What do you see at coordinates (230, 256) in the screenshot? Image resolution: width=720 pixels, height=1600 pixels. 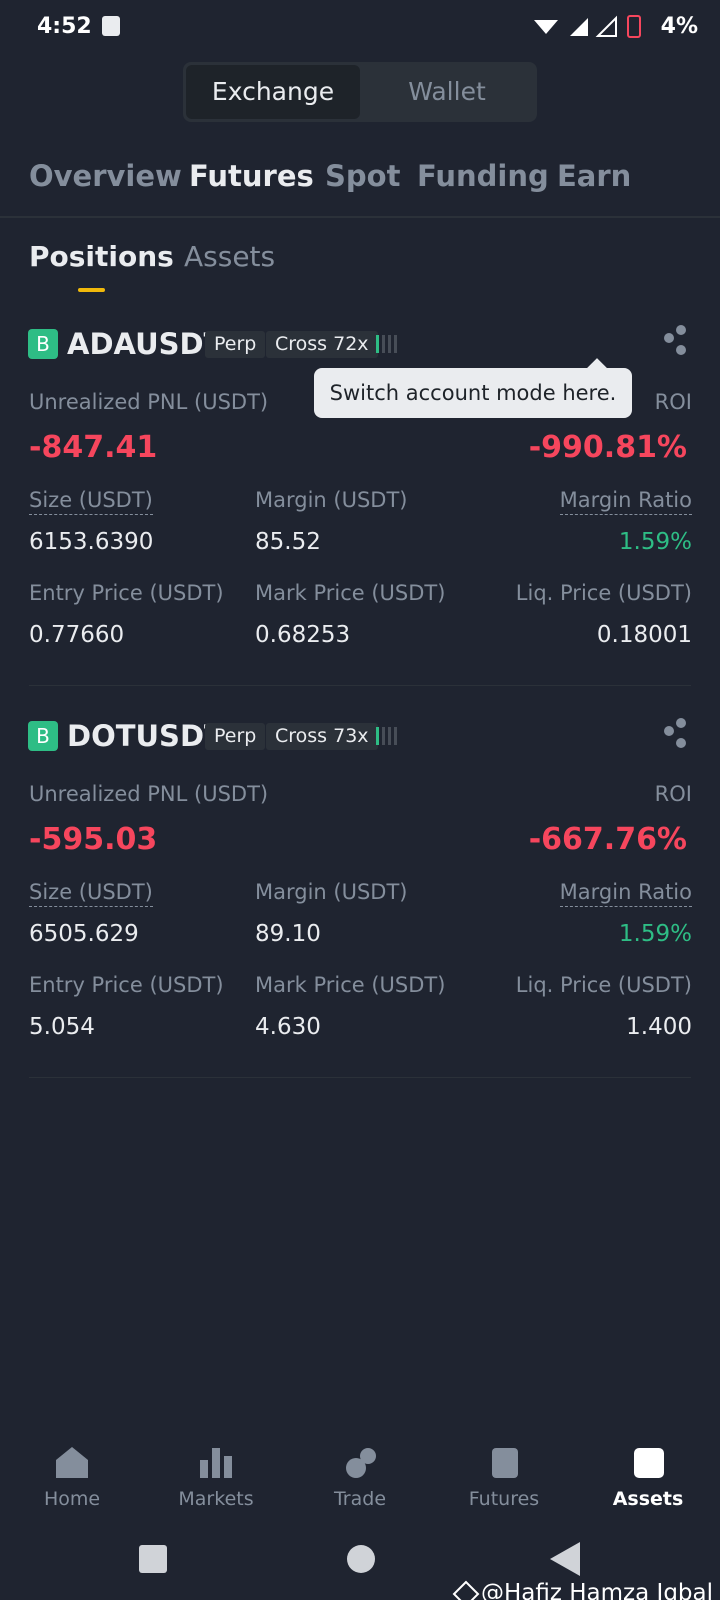 I see `sub-tab: Assets` at bounding box center [230, 256].